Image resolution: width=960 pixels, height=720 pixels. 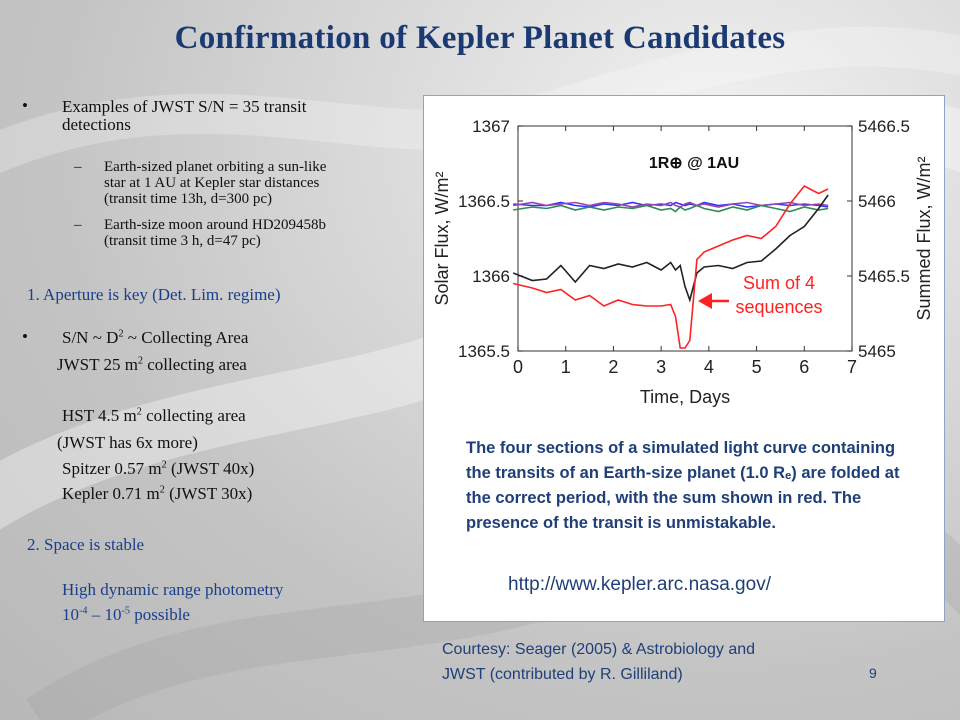 What do you see at coordinates (154, 415) in the screenshot?
I see `hst-area: HST 4.5 m2 collecting area` at bounding box center [154, 415].